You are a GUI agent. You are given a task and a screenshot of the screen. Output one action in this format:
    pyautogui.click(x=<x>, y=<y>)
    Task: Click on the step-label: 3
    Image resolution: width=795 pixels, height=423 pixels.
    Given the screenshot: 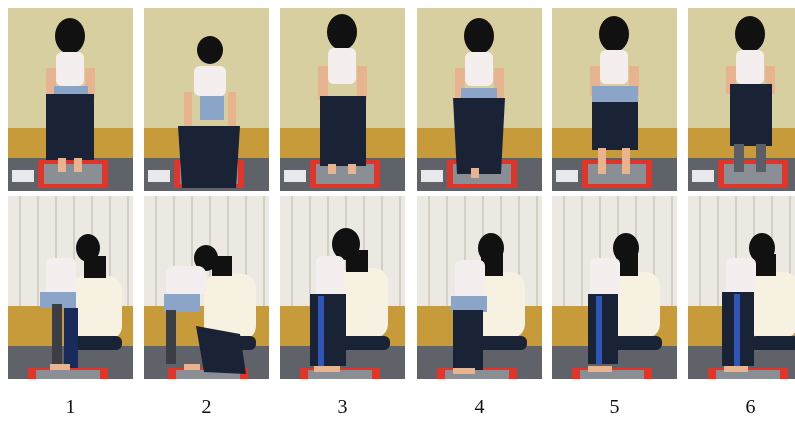 What is the action you would take?
    pyautogui.click(x=342, y=407)
    